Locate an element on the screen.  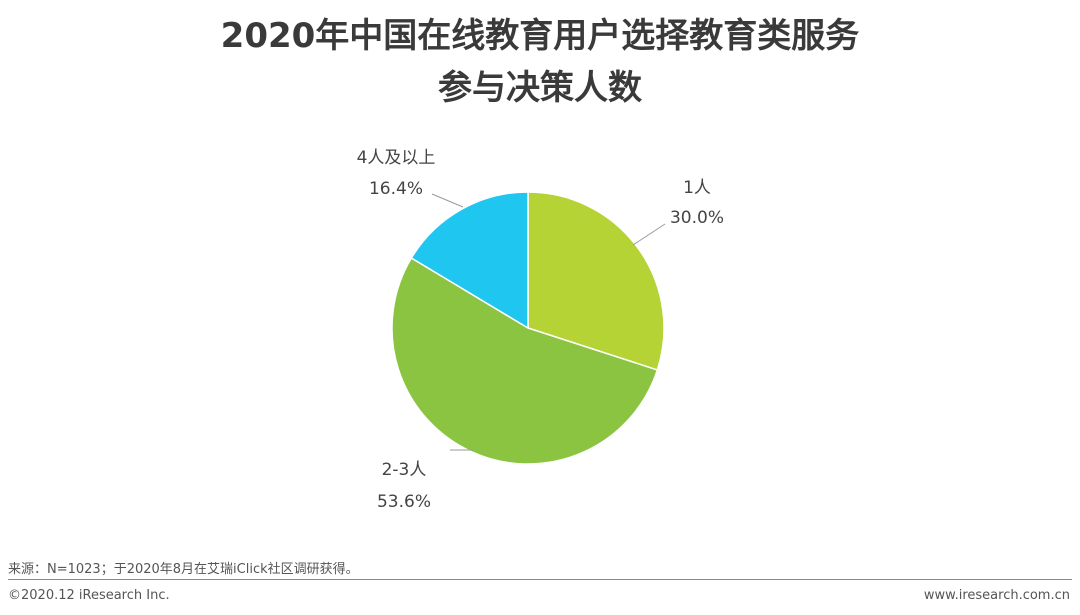
footer-divider is located at coordinates (540, 579).